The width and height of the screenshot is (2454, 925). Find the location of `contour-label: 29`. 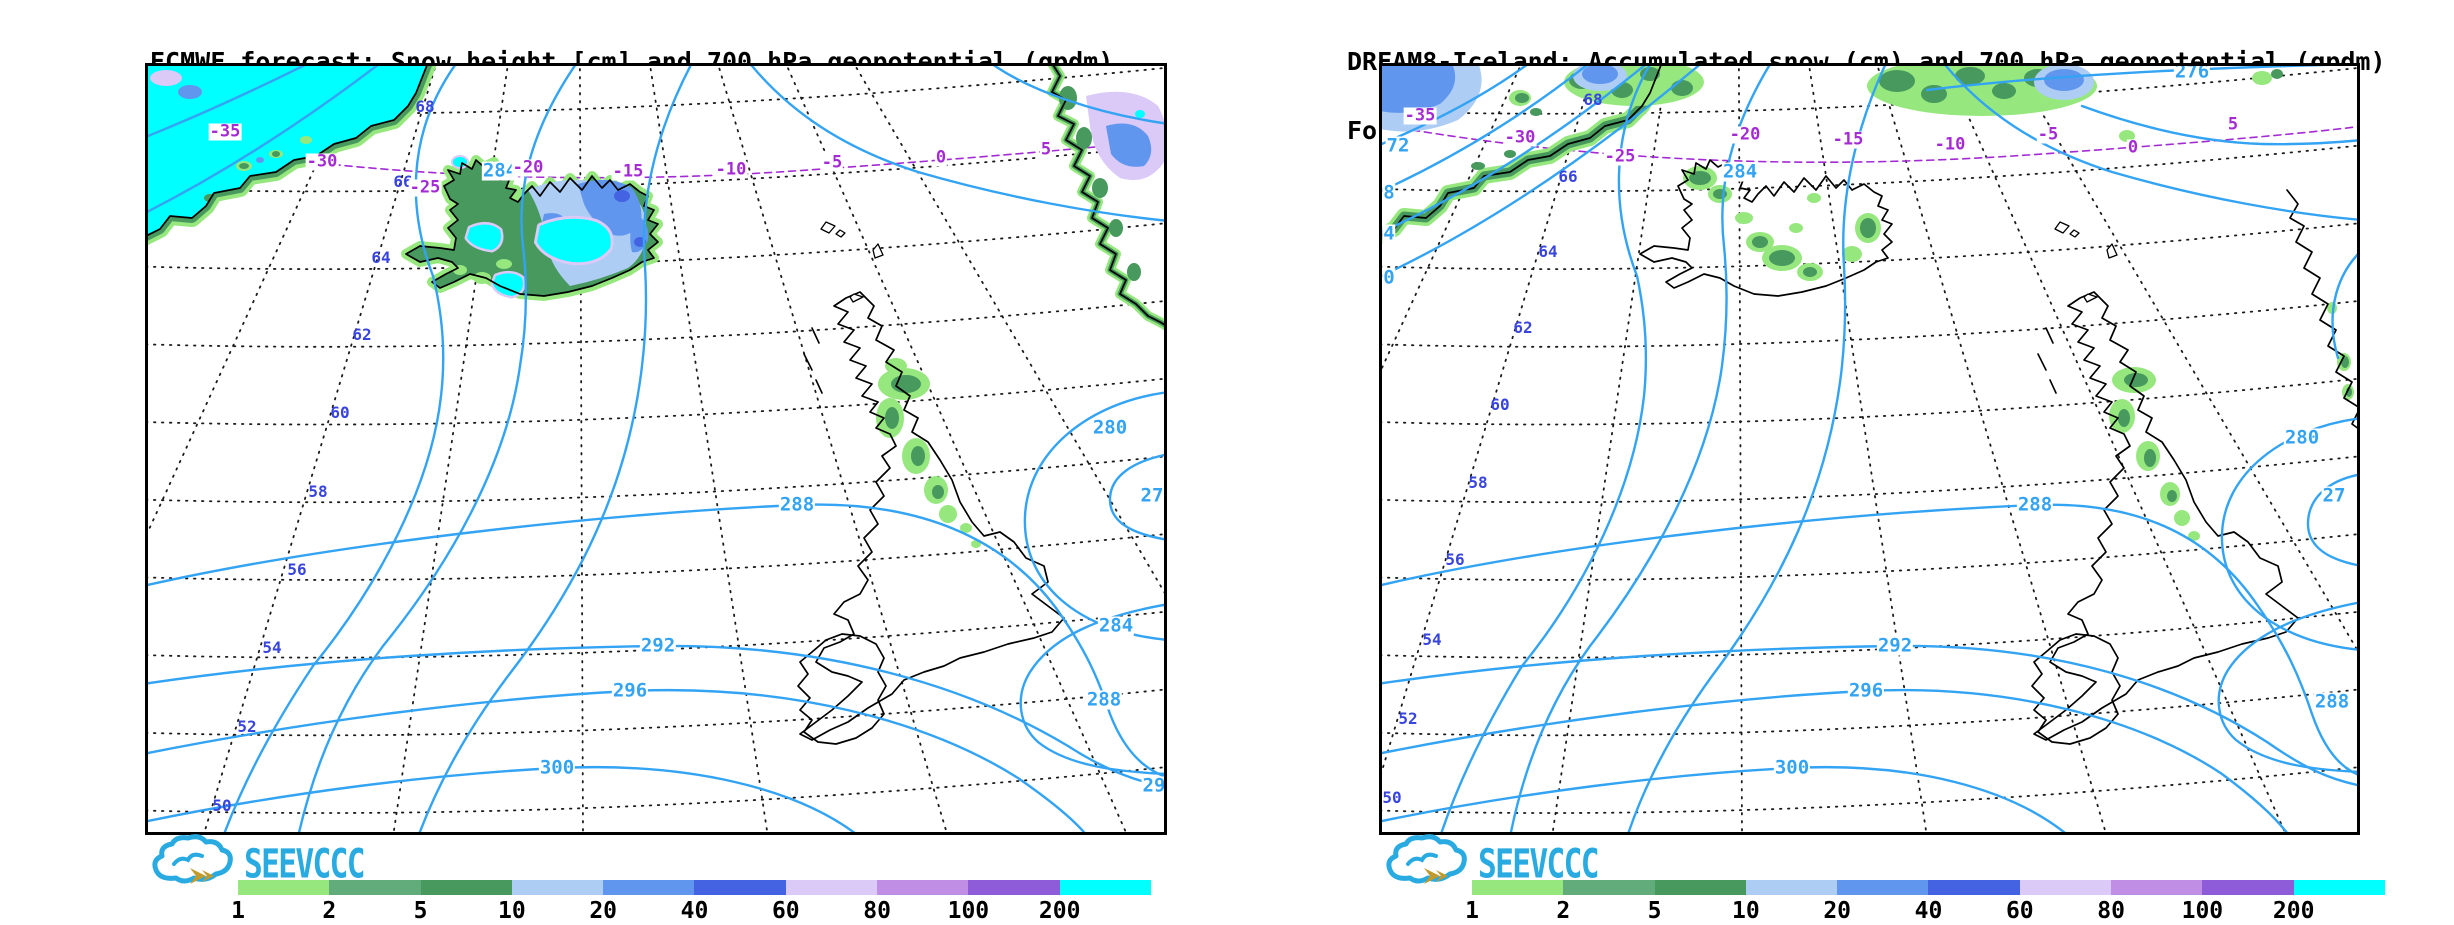

contour-label: 29 is located at coordinates (1152, 786).